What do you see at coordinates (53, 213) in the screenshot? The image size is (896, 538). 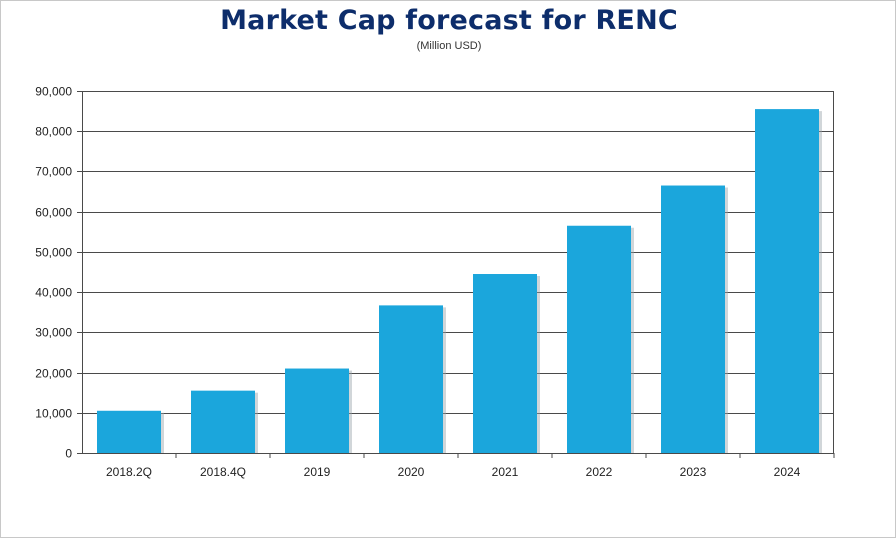 I see `y-tick-label: 60,000` at bounding box center [53, 213].